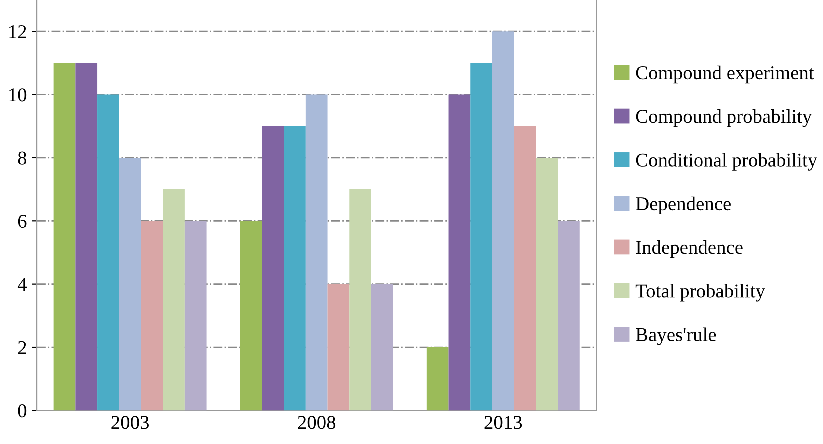 The image size is (823, 444). Describe the element at coordinates (130, 423) in the screenshot. I see `x-tick-label: 2003` at that location.